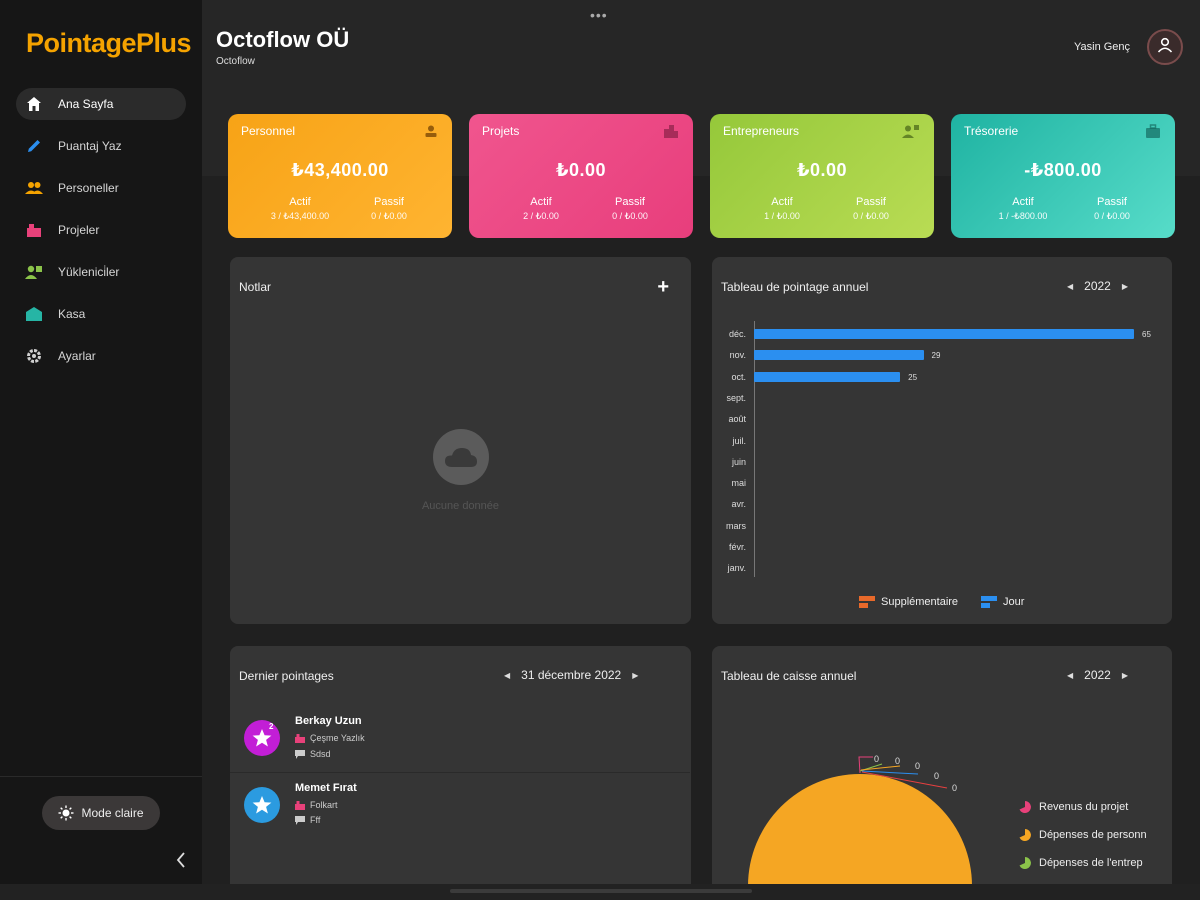 The width and height of the screenshot is (1200, 900). What do you see at coordinates (1014, 602) in the screenshot?
I see `legend-label: Jour` at bounding box center [1014, 602].